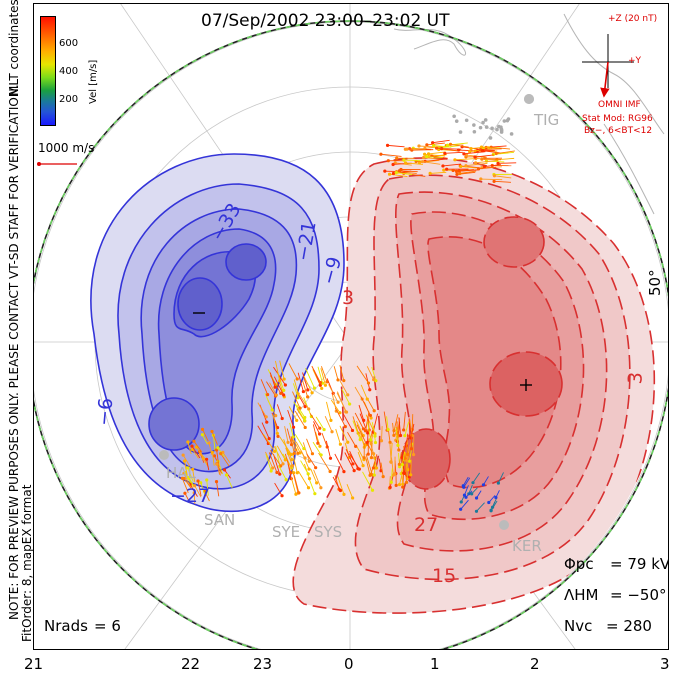 The image size is (680, 674). I want to click on radar-footprint-dot, so click(511, 134).